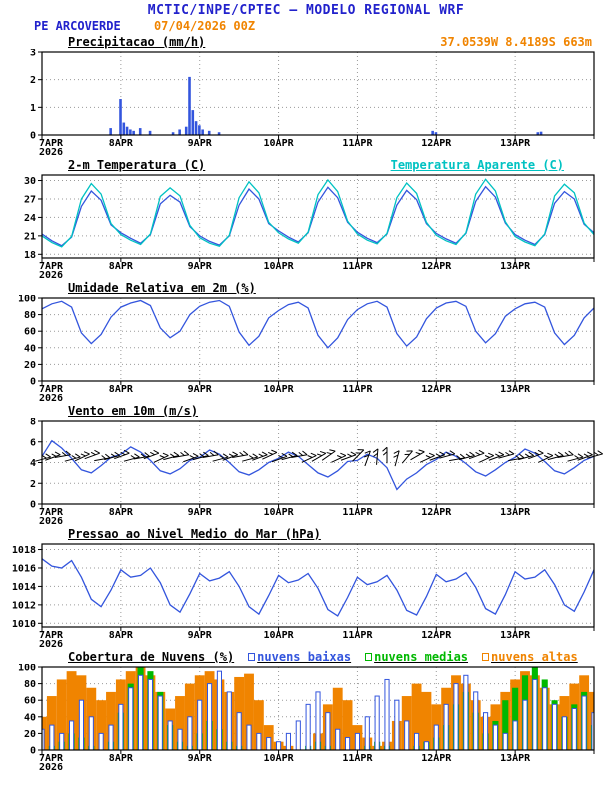 The width and height of the screenshot is (612, 792). I want to click on svg-text: 1016, so click(24, 568).